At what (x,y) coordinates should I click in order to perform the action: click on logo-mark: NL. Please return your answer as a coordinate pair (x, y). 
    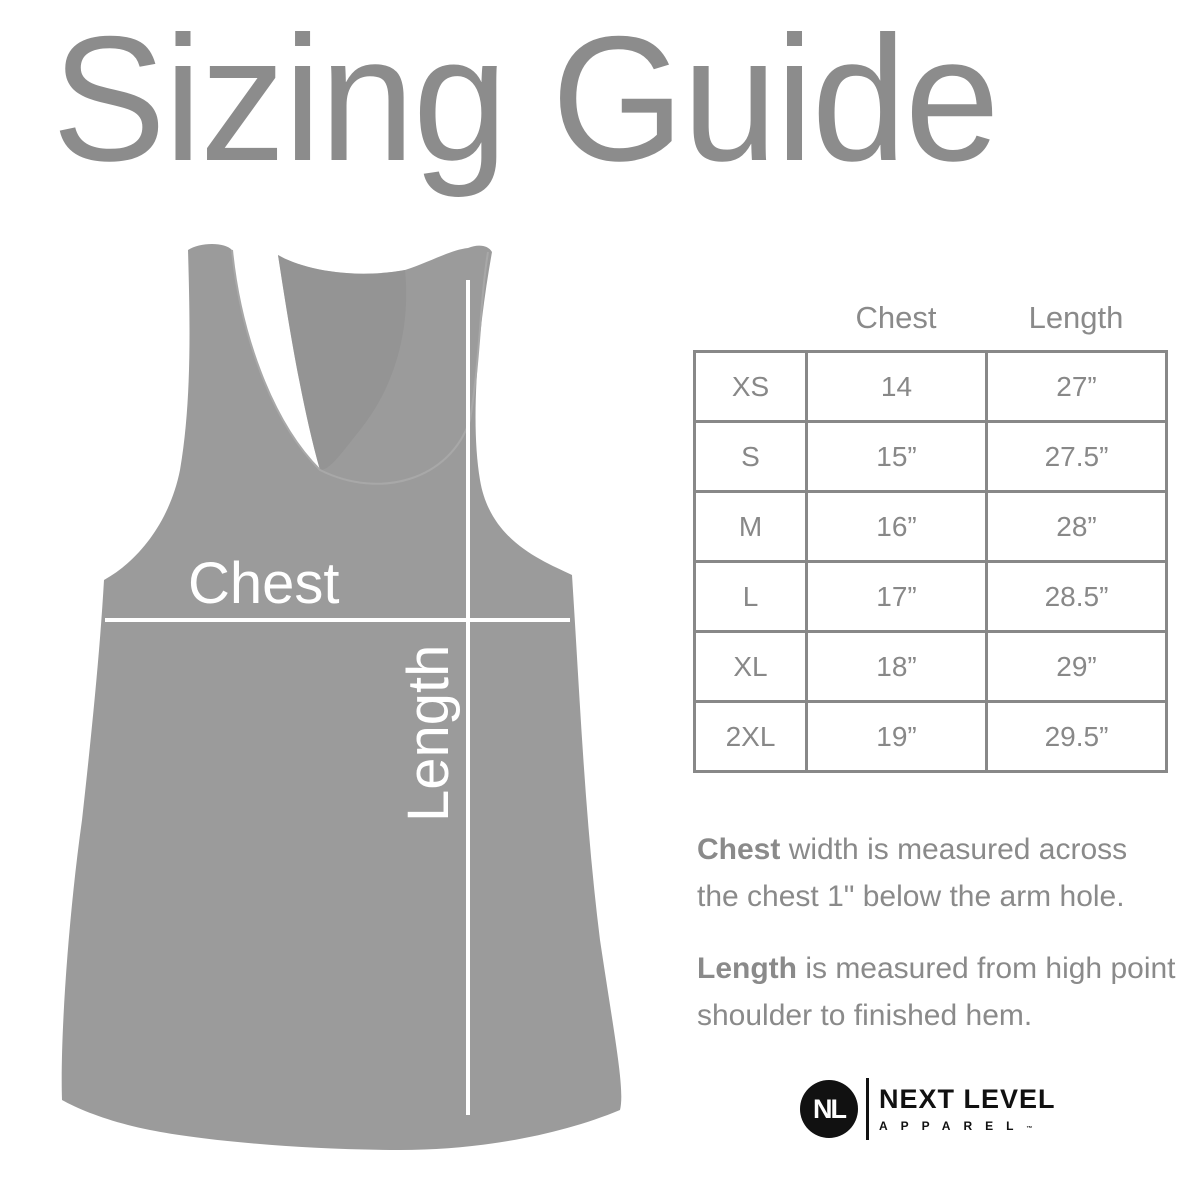
    Looking at the image, I should click on (829, 1109).